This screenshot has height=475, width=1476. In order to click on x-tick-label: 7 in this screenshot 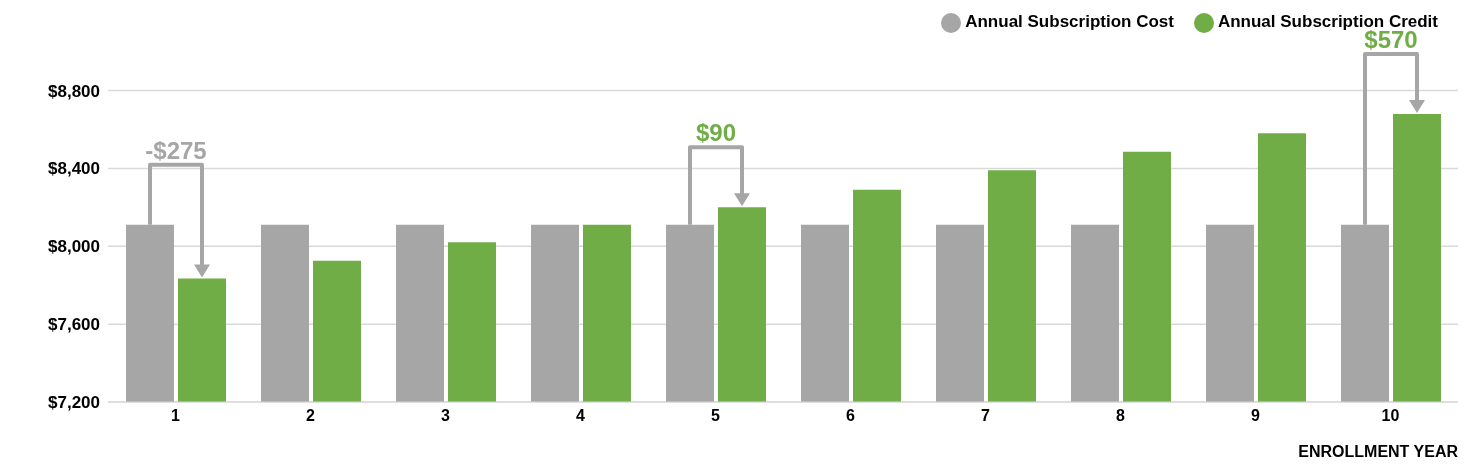, I will do `click(986, 416)`.